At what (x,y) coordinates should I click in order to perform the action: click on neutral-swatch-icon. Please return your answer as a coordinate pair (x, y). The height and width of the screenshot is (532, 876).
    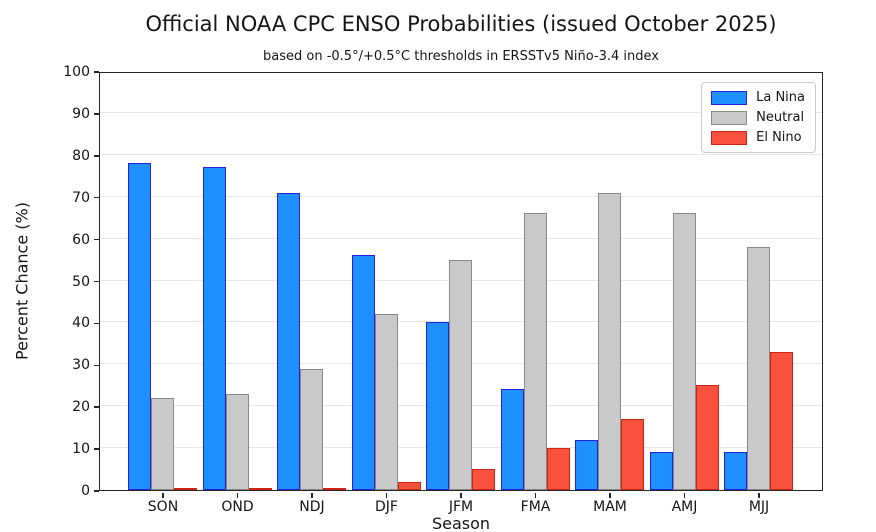
    Looking at the image, I should click on (729, 117).